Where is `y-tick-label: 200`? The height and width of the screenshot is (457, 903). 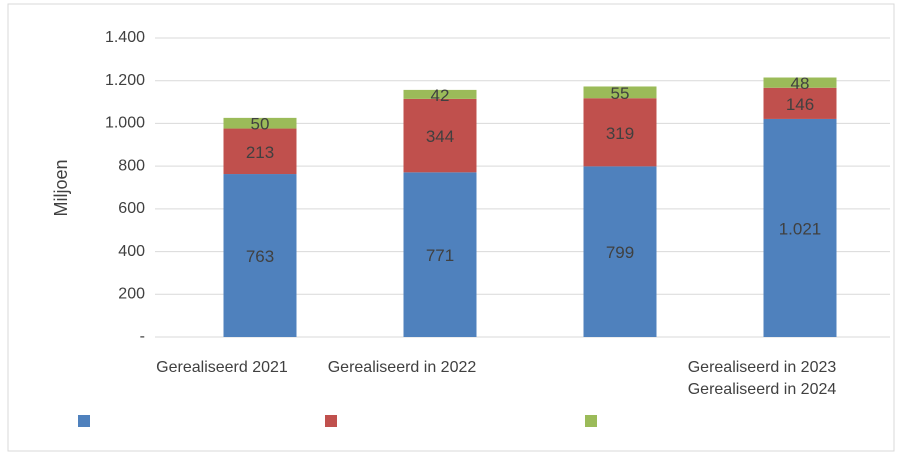 y-tick-label: 200 is located at coordinates (131, 294).